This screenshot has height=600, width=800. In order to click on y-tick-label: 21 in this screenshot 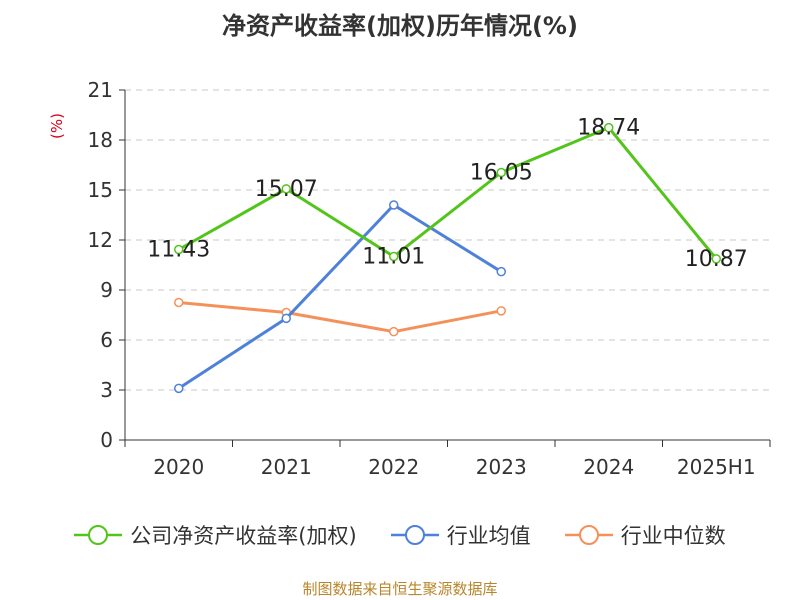, I will do `click(100, 90)`.